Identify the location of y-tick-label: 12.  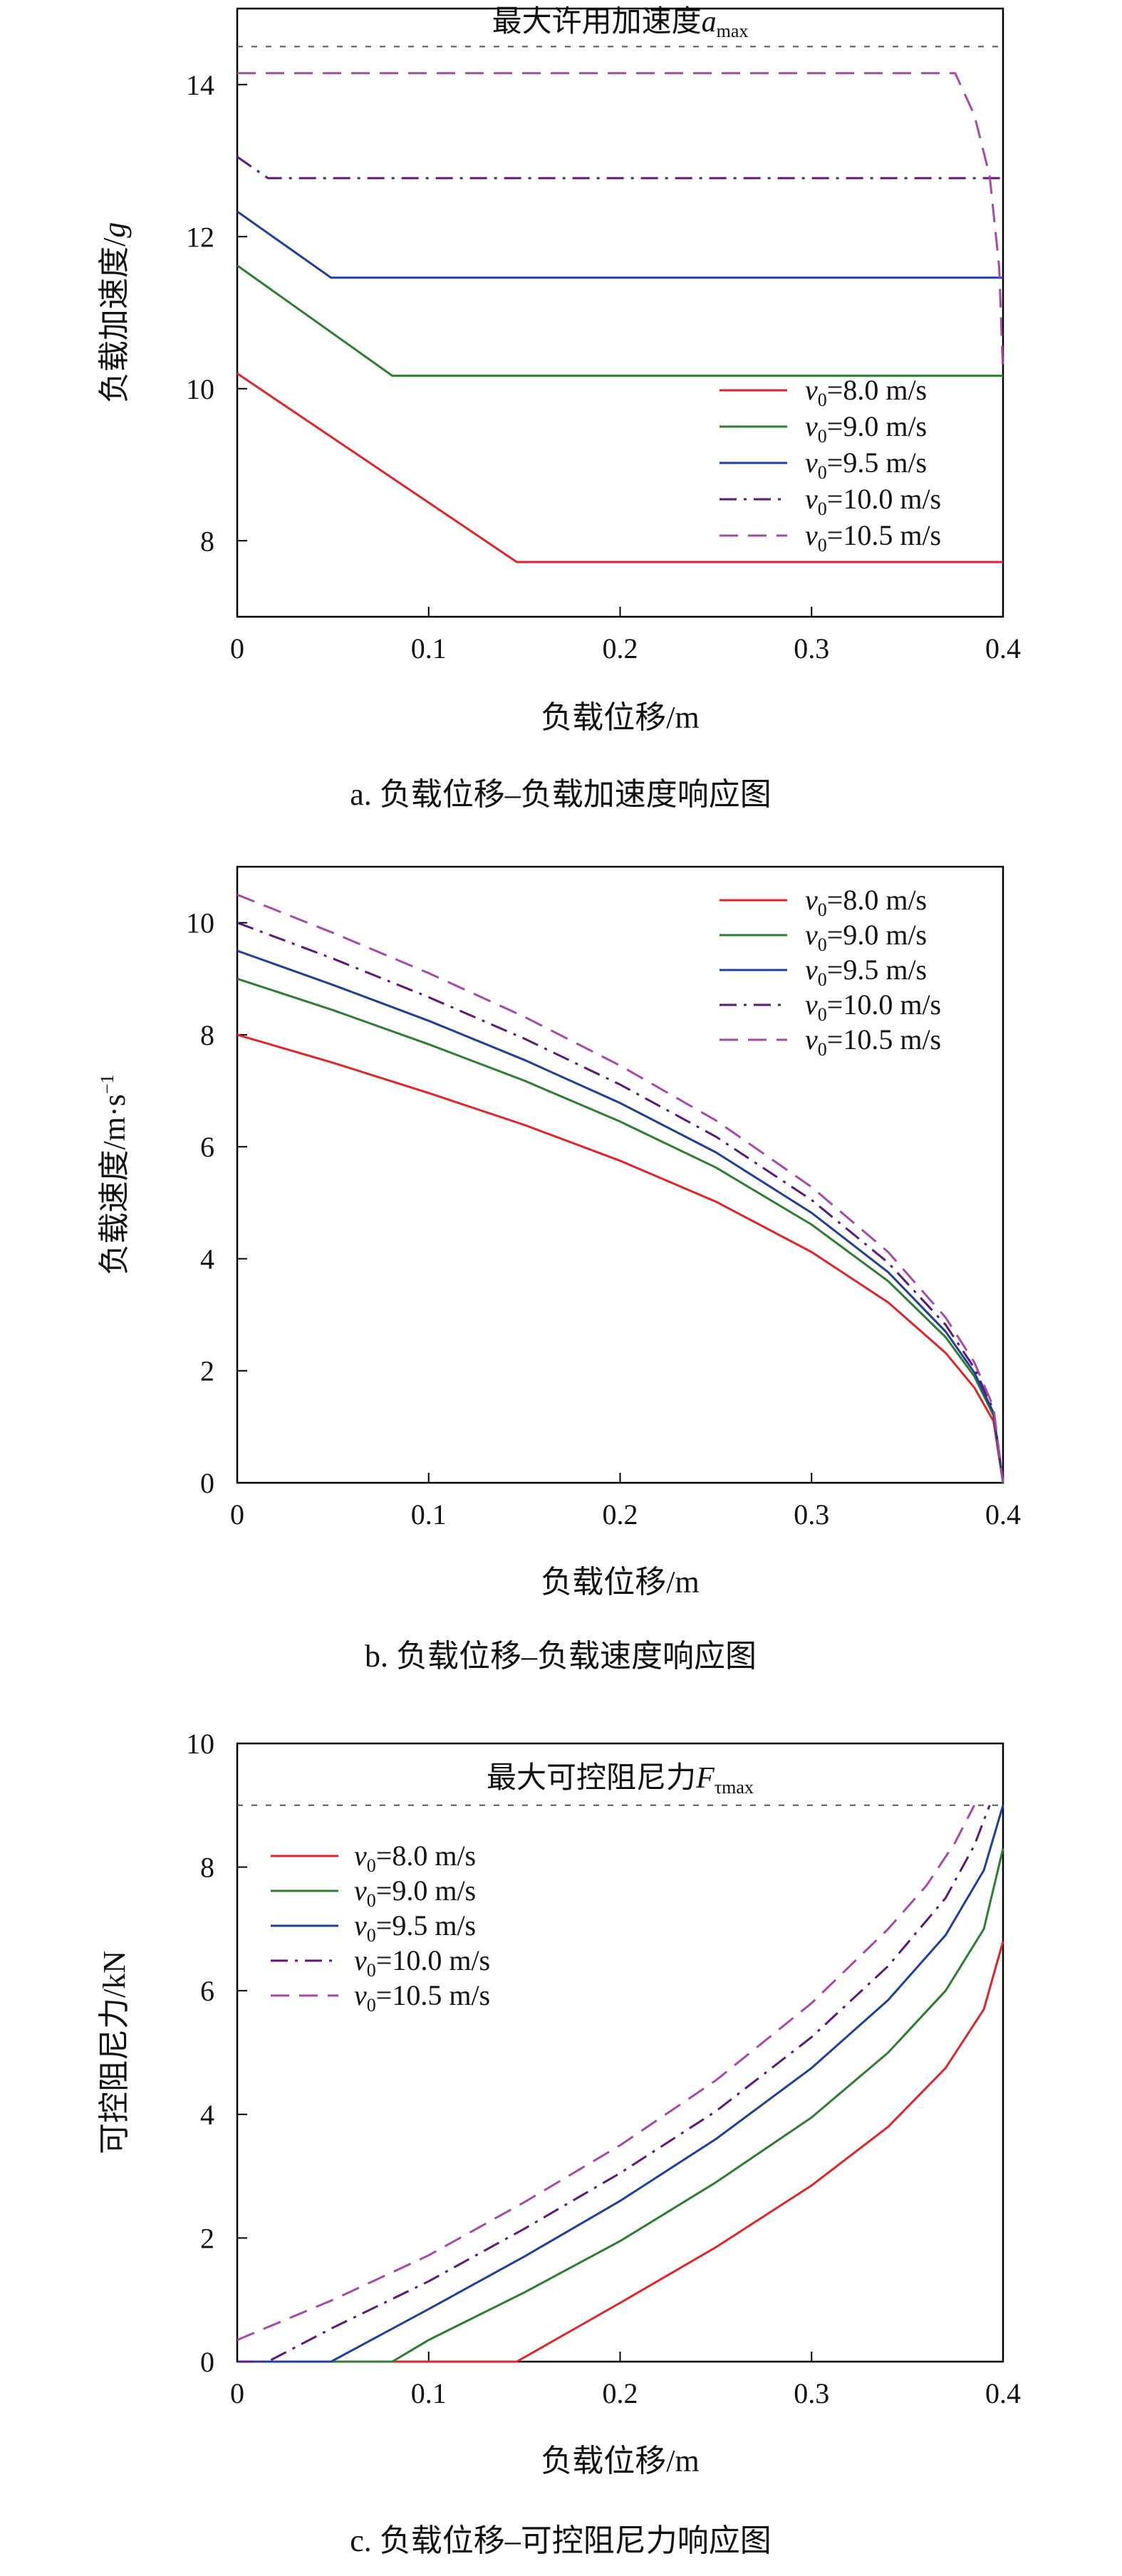
(200, 237).